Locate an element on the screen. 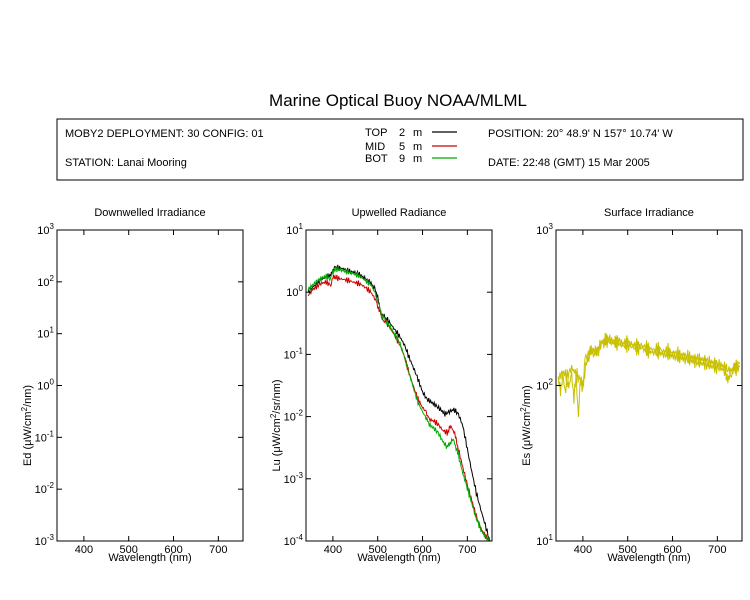 The image size is (750, 600). legend-depth: 9 is located at coordinates (402, 159).